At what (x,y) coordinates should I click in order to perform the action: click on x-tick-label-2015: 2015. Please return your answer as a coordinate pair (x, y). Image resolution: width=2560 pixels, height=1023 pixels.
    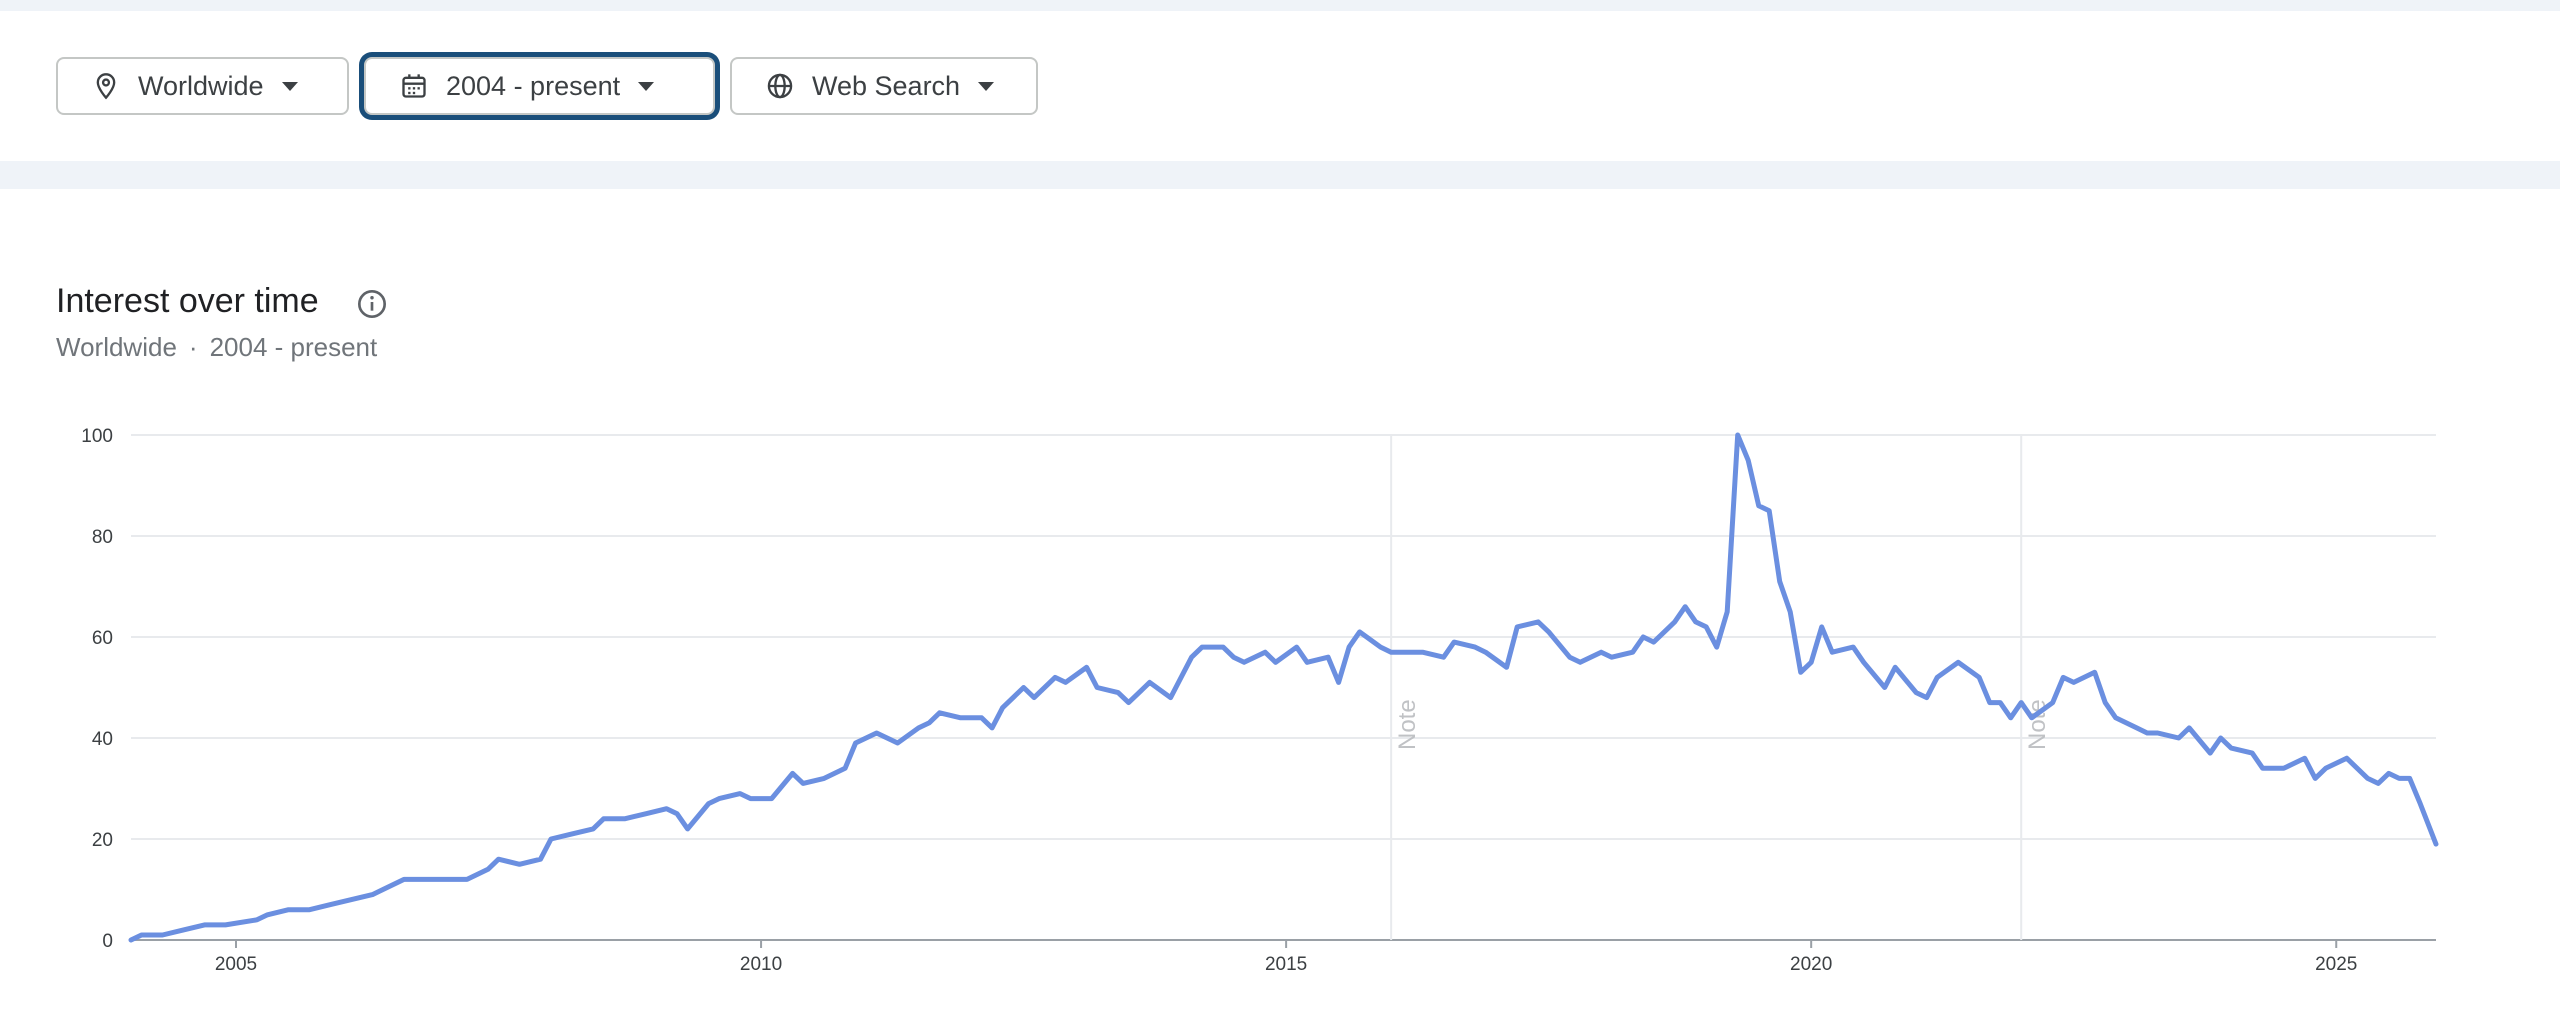
    Looking at the image, I should click on (1286, 964).